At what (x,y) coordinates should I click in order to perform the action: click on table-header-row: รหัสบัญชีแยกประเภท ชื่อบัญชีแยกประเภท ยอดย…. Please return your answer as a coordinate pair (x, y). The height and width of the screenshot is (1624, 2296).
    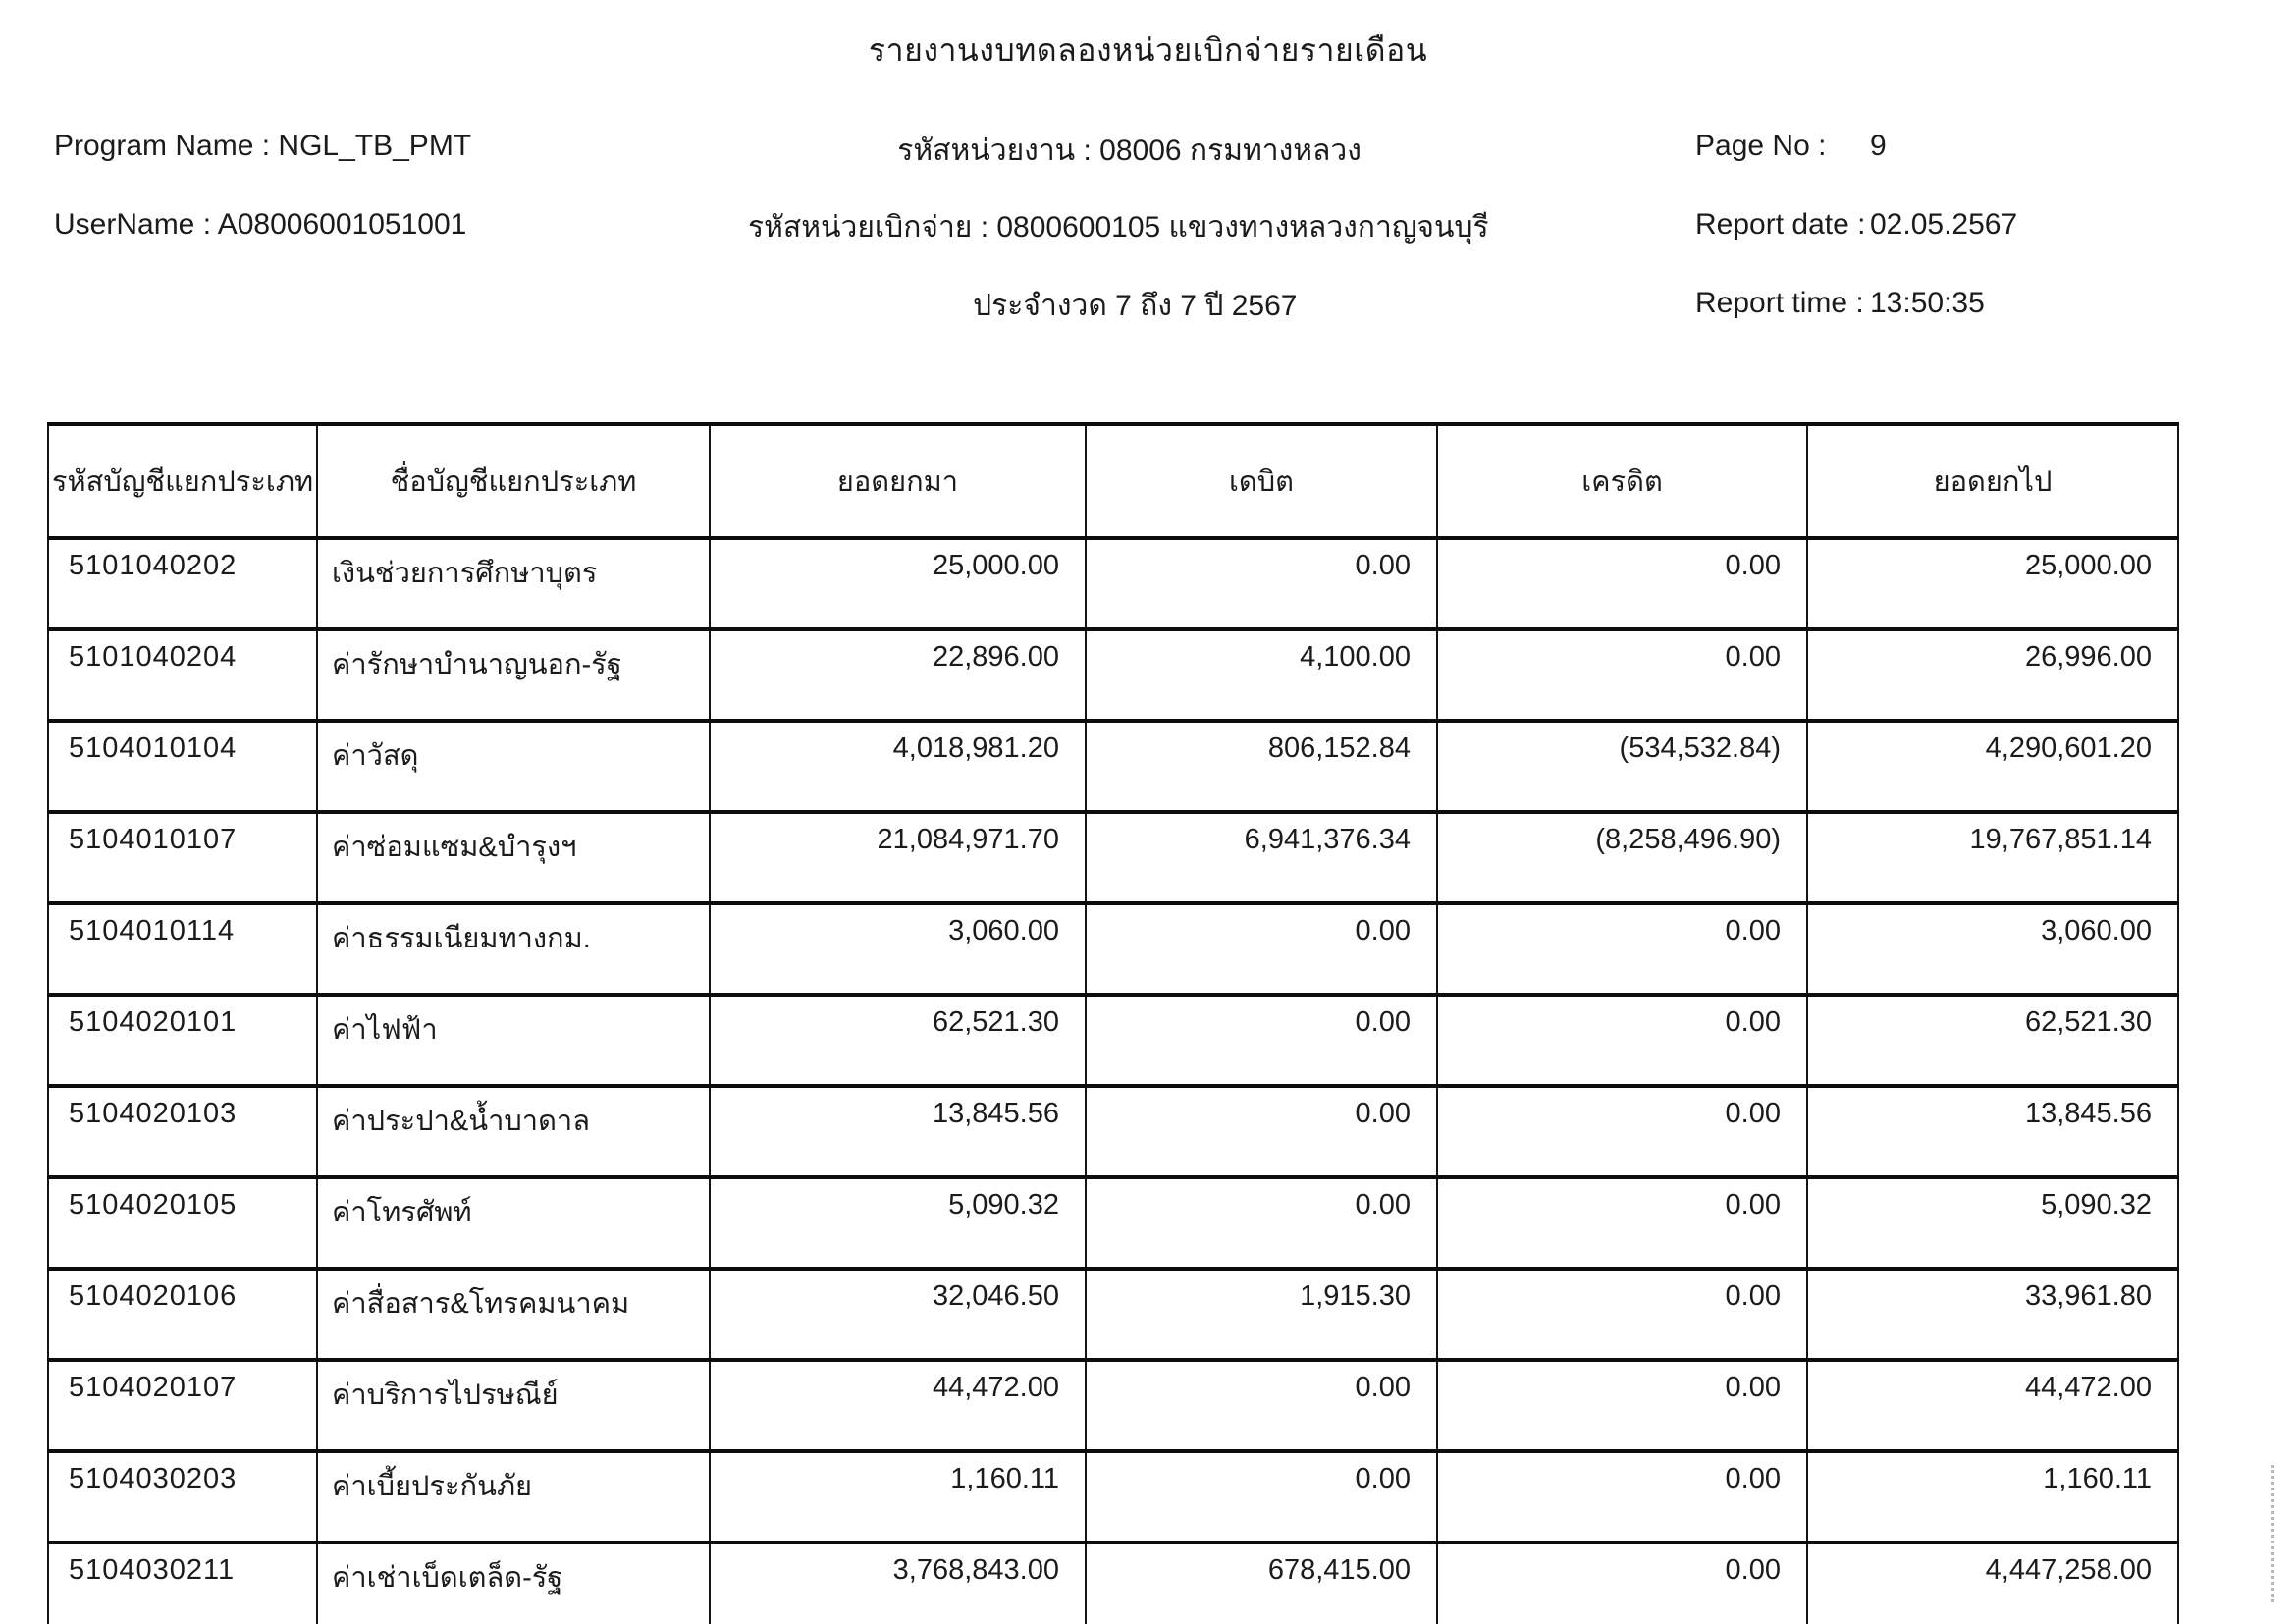
    Looking at the image, I should click on (1113, 481).